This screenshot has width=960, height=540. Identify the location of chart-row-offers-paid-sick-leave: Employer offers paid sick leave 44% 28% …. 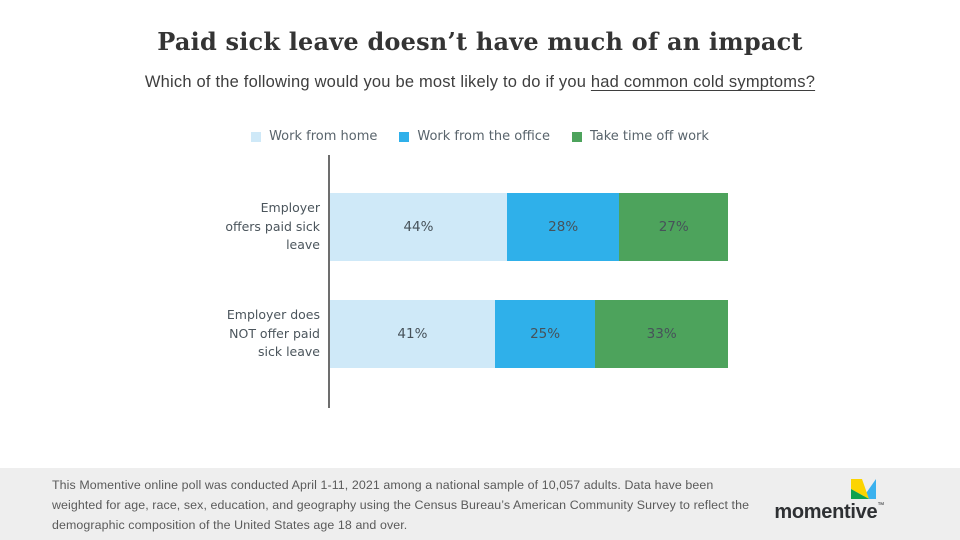
(365, 227).